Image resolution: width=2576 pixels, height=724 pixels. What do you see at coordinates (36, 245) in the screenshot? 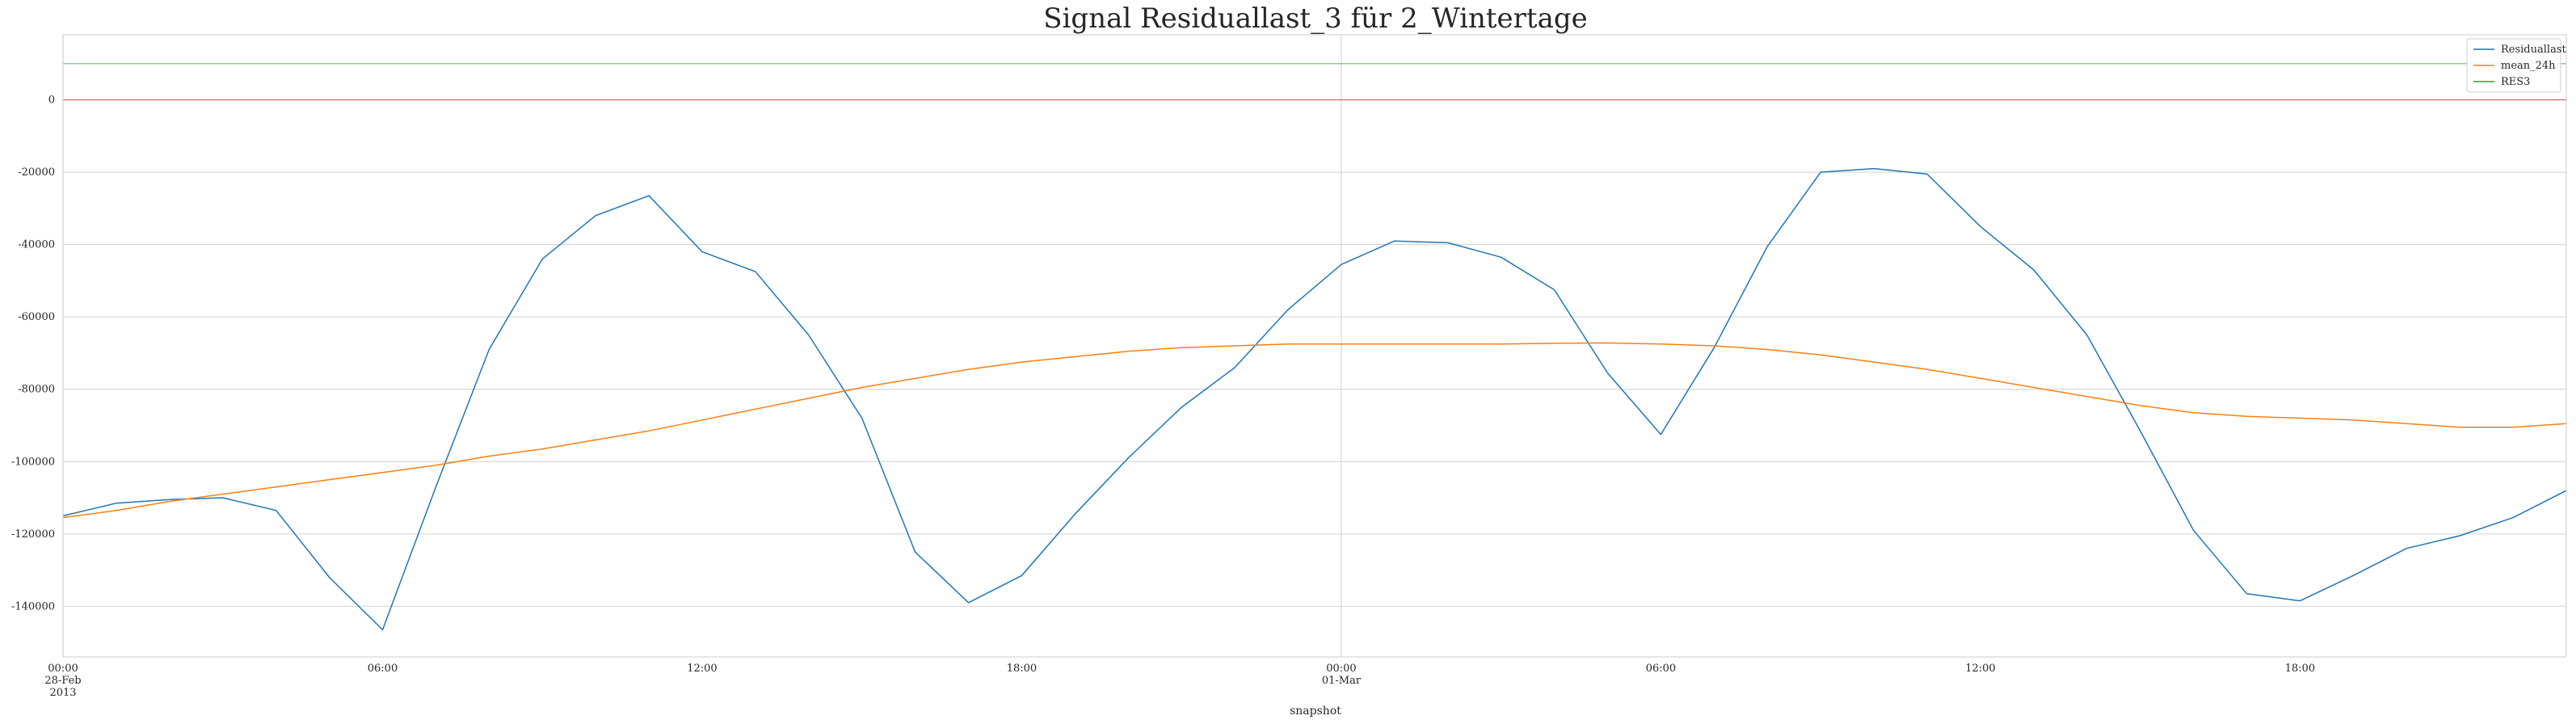
I see `y-tick-label: -40000` at bounding box center [36, 245].